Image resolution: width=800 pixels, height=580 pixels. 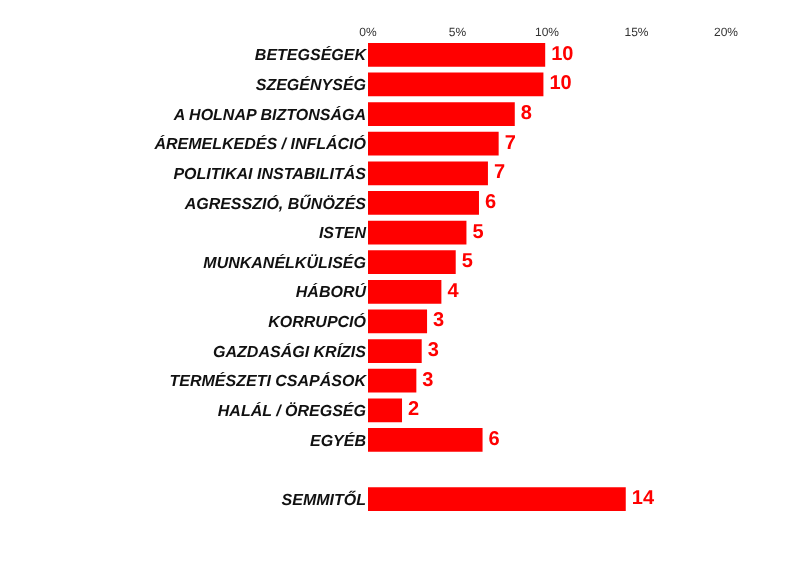 What do you see at coordinates (331, 291) in the screenshot?
I see `y-tick-label: HÁBORÚ` at bounding box center [331, 291].